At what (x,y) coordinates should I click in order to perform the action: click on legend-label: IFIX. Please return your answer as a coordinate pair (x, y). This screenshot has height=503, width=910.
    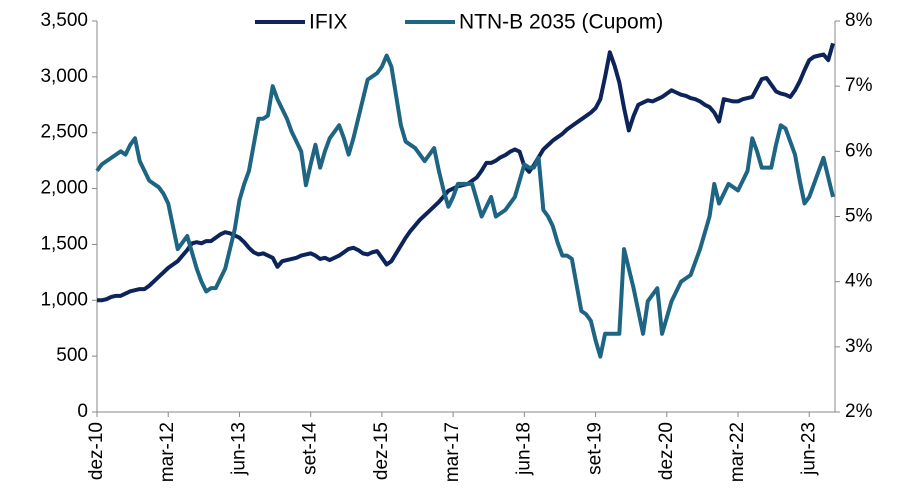
    Looking at the image, I should click on (328, 22).